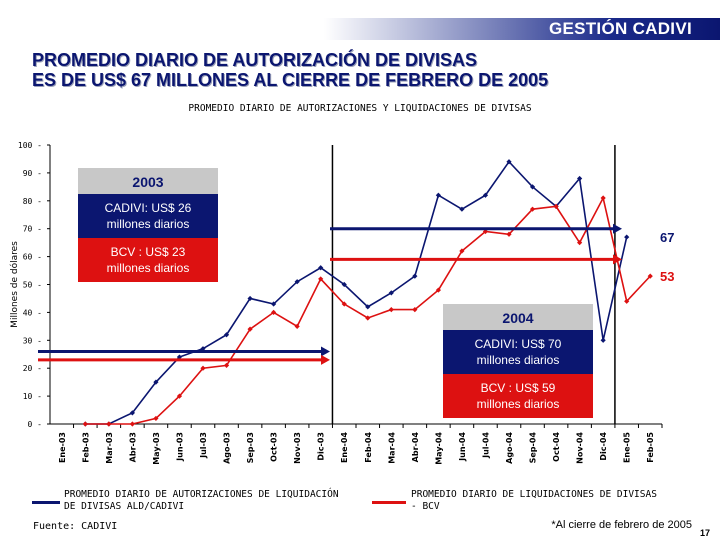 The image size is (720, 540). Describe the element at coordinates (580, 448) in the screenshot. I see `x-tick-label: Nov-04` at that location.